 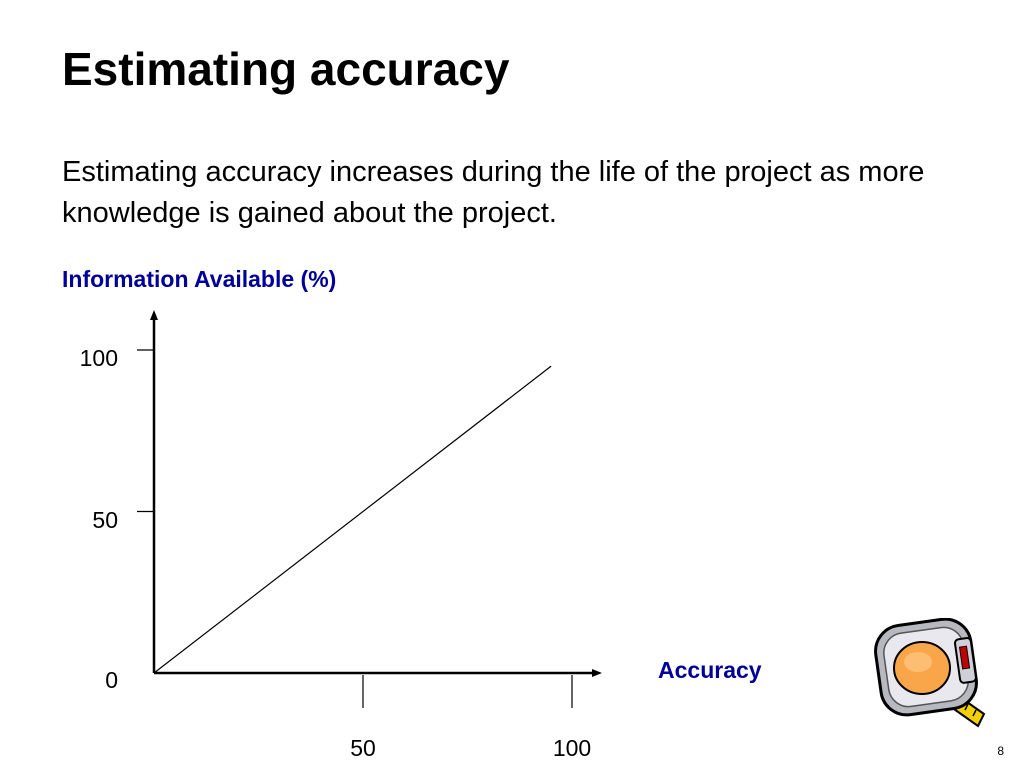 What do you see at coordinates (363, 748) in the screenshot?
I see `x-tick-label: 50` at bounding box center [363, 748].